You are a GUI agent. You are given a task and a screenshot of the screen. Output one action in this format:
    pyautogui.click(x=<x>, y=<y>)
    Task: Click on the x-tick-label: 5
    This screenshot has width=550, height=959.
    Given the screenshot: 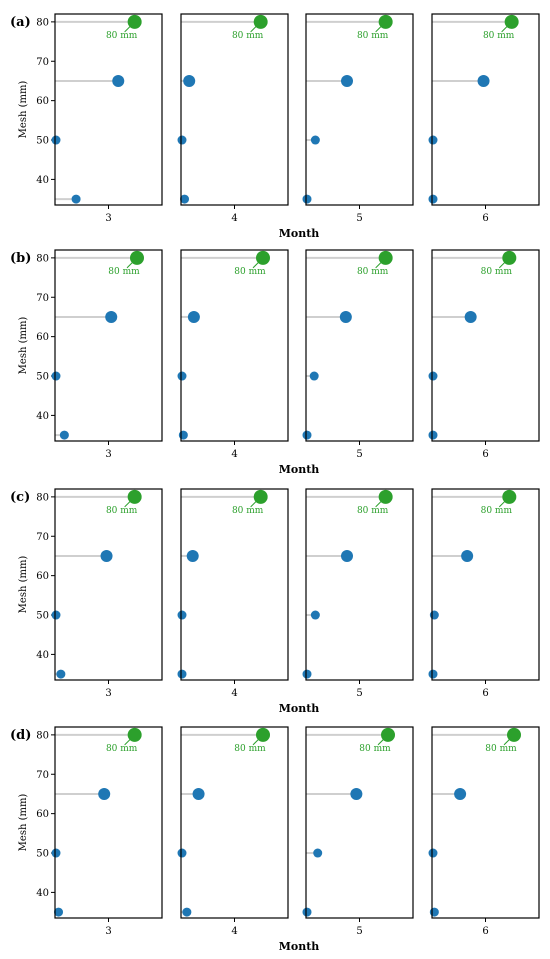 What is the action you would take?
    pyautogui.click(x=359, y=931)
    